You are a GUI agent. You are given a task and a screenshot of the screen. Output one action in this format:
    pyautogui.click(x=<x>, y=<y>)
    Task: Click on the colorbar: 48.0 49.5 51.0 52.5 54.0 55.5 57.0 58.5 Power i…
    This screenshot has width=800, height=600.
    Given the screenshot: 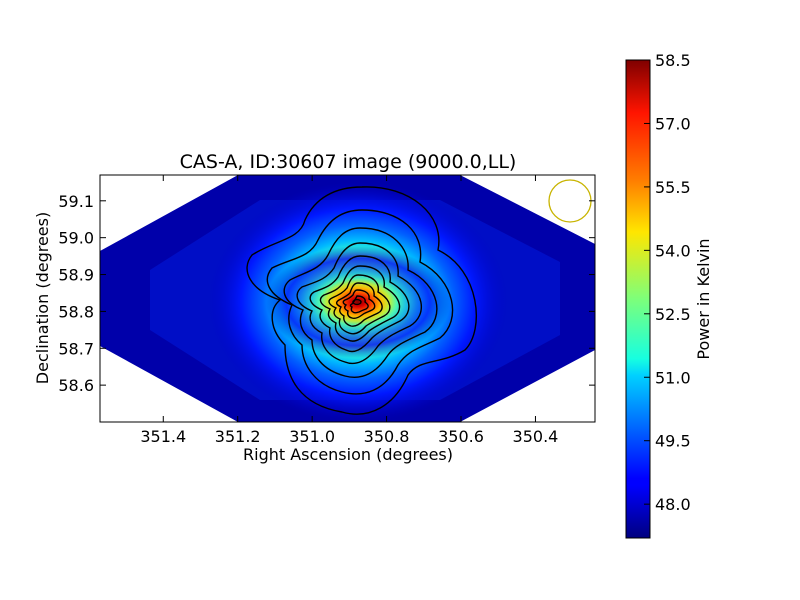 What is the action you would take?
    pyautogui.click(x=669, y=295)
    